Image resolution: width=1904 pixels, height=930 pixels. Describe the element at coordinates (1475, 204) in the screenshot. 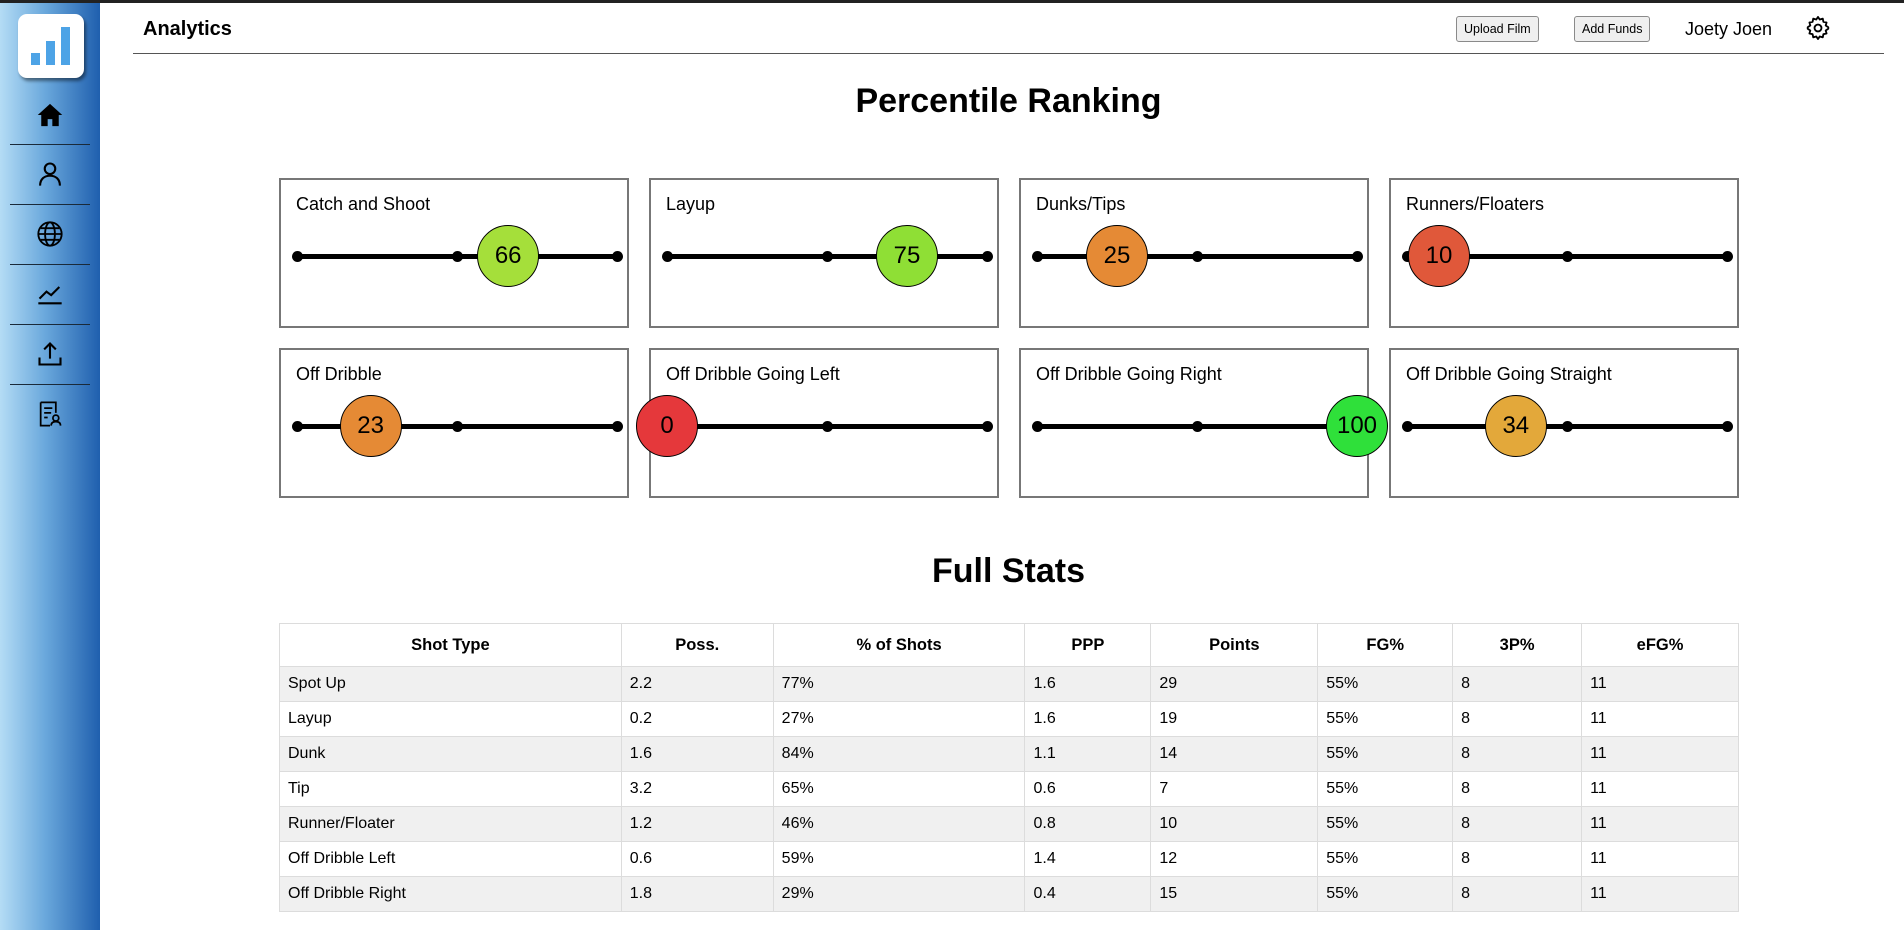

I see `card-label: Runners/Floaters` at that location.